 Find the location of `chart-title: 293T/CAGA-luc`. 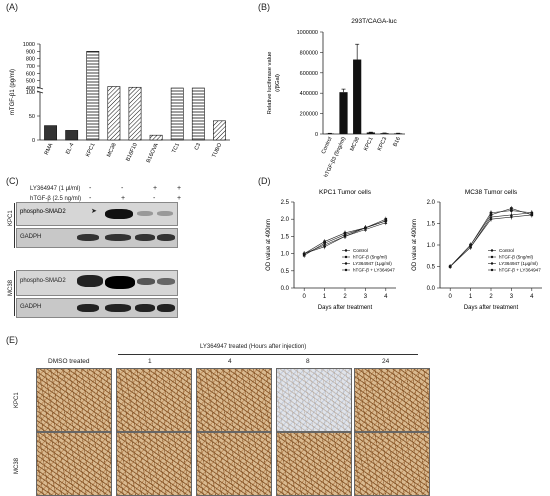

chart-title: 293T/CAGA-luc is located at coordinates (374, 21).